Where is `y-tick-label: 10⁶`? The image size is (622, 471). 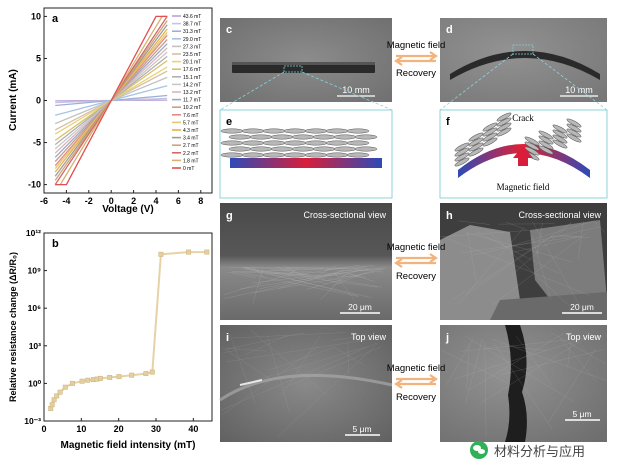
y-tick-label: 10⁶ is located at coordinates (34, 308).